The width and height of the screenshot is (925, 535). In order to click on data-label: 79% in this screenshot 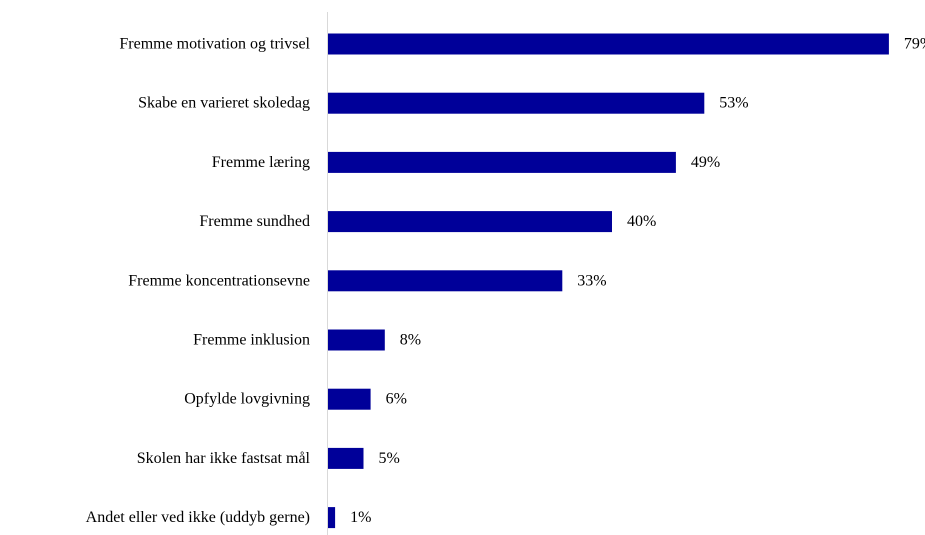, I will do `click(914, 44)`.